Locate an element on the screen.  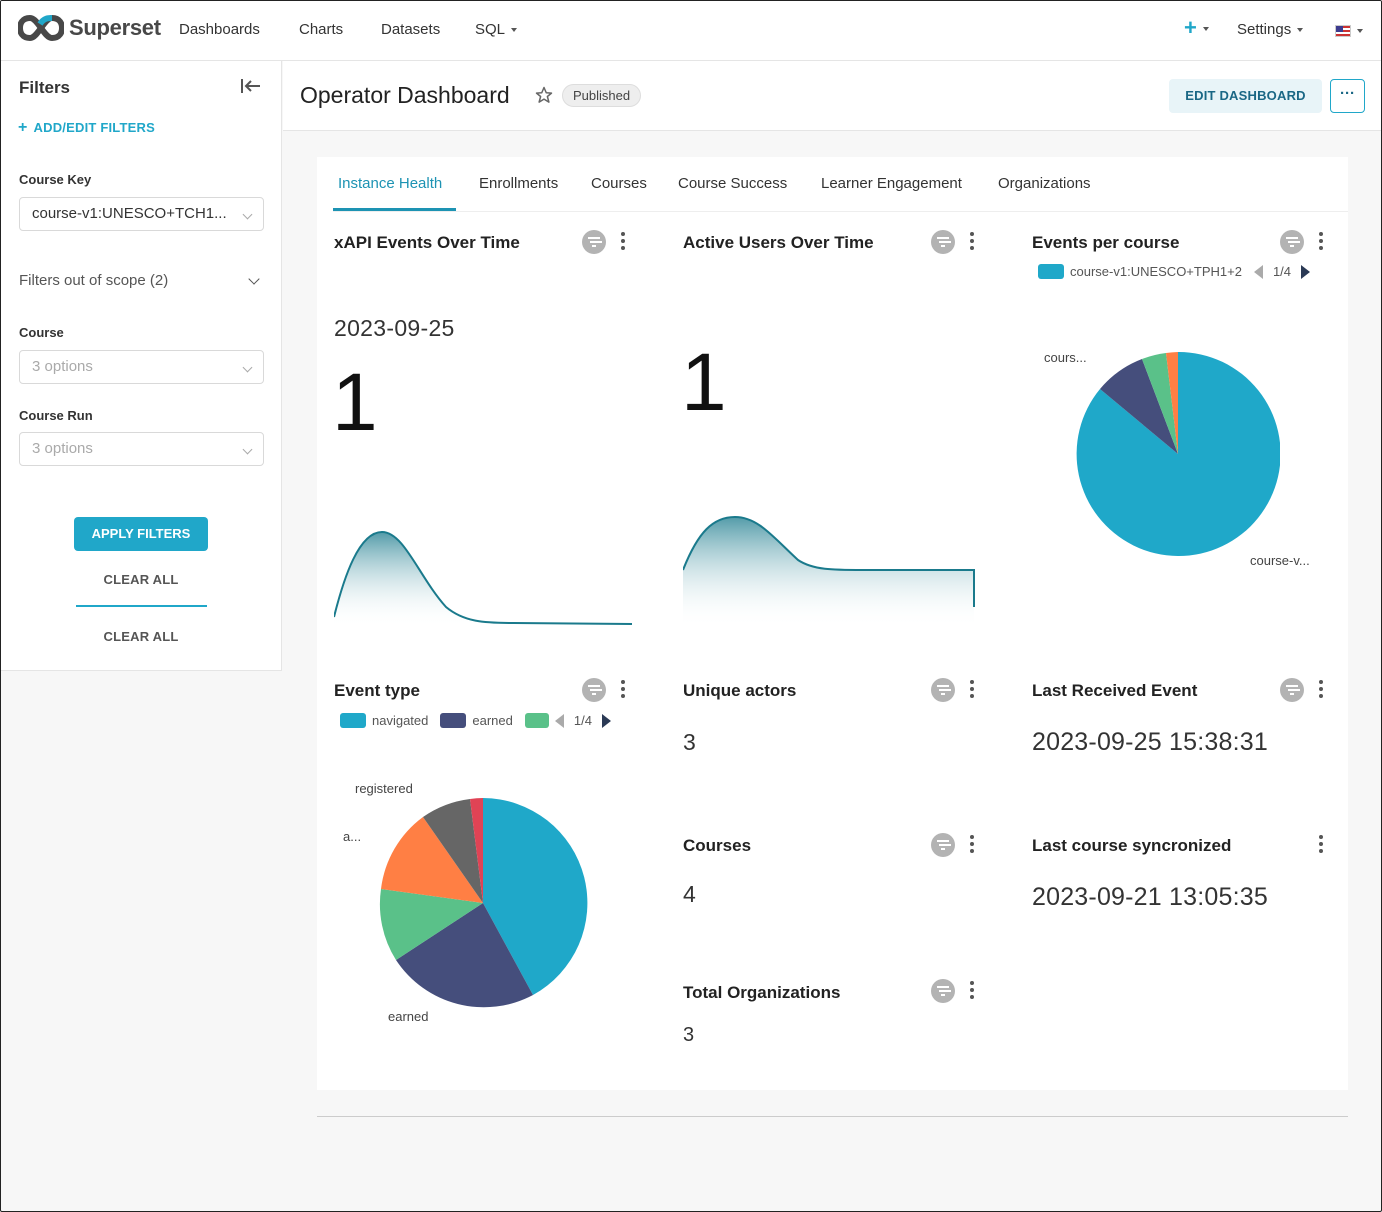
course-run-select: 3 options is located at coordinates (141, 449).